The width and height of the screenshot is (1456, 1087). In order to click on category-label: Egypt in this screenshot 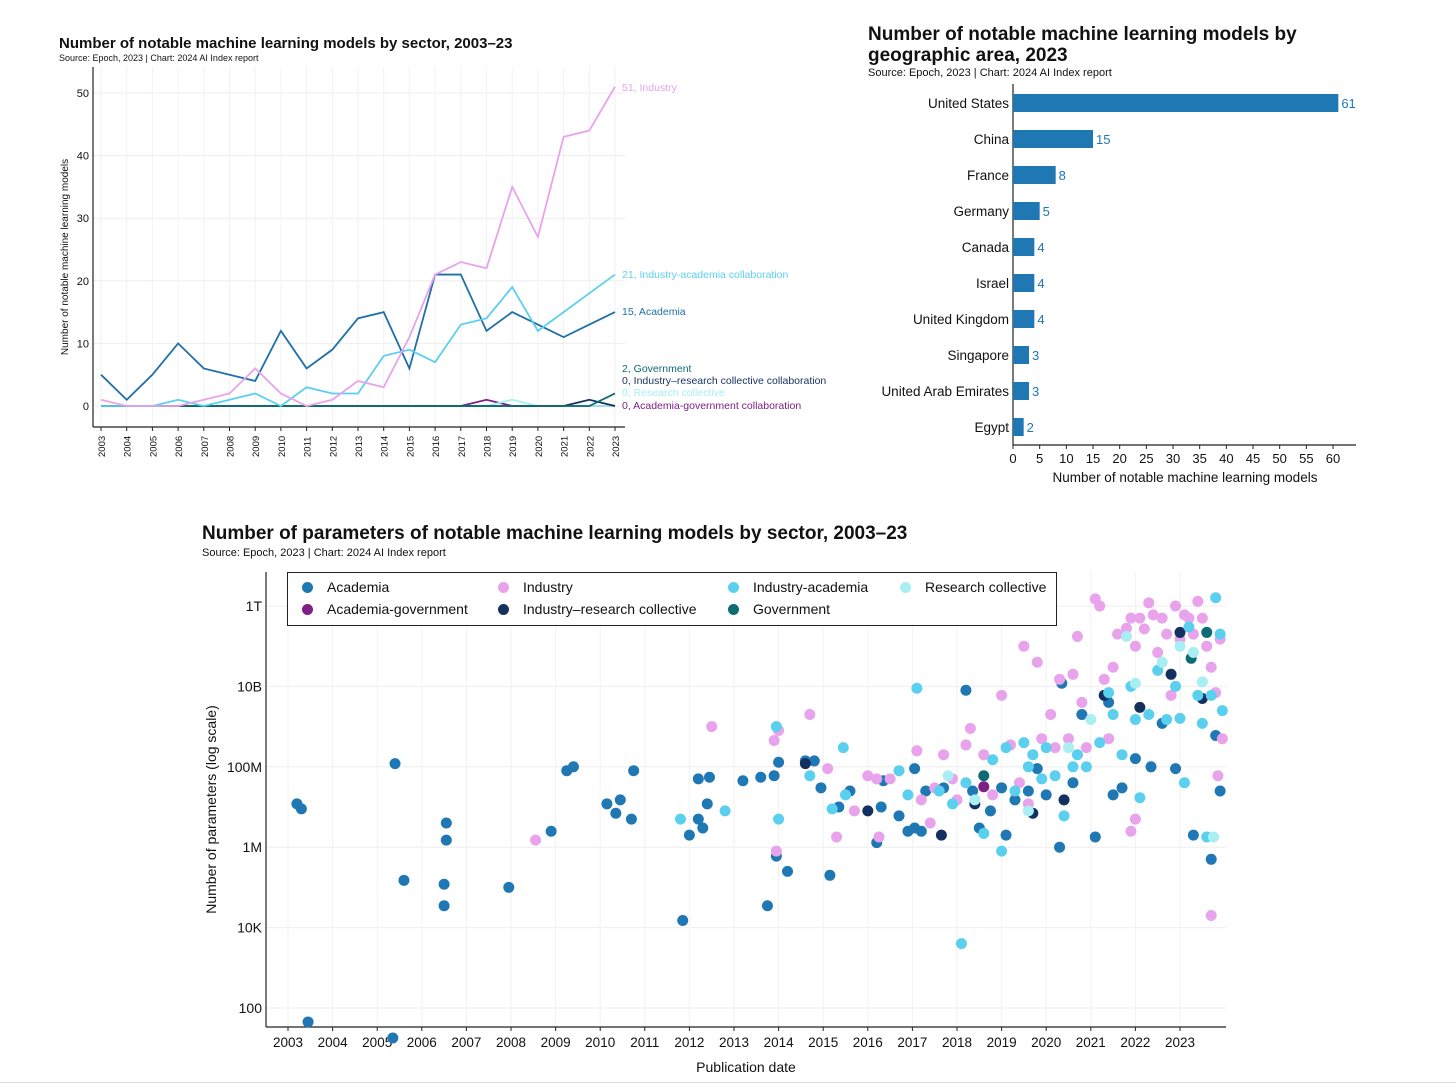, I will do `click(991, 427)`.